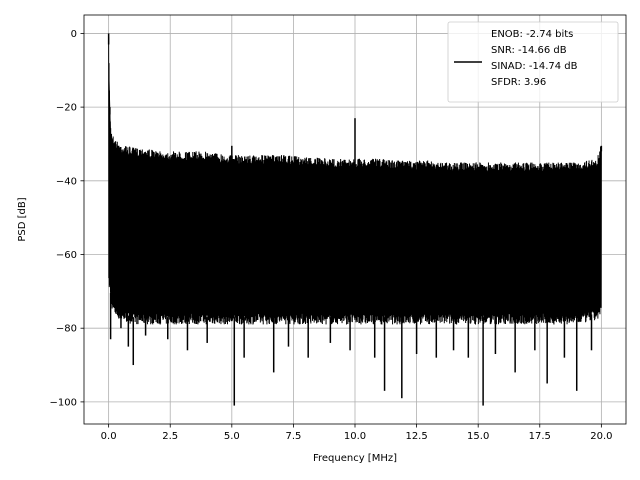  Describe the element at coordinates (66, 108) in the screenshot. I see `y-tick-label: −20` at that location.